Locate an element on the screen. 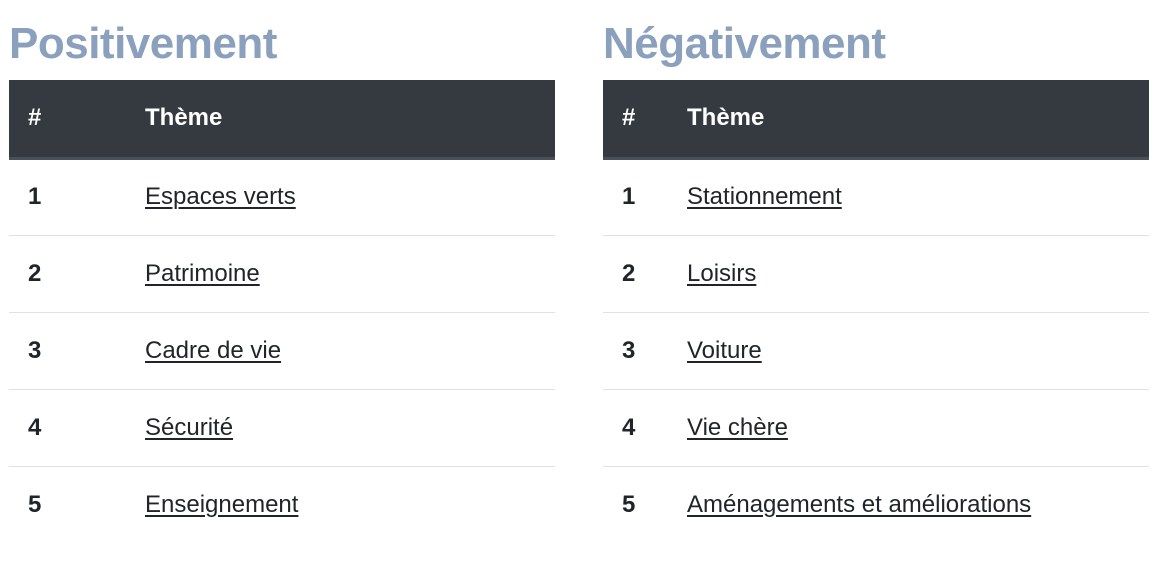 The height and width of the screenshot is (564, 1155). theme-link: Sécurité is located at coordinates (189, 427).